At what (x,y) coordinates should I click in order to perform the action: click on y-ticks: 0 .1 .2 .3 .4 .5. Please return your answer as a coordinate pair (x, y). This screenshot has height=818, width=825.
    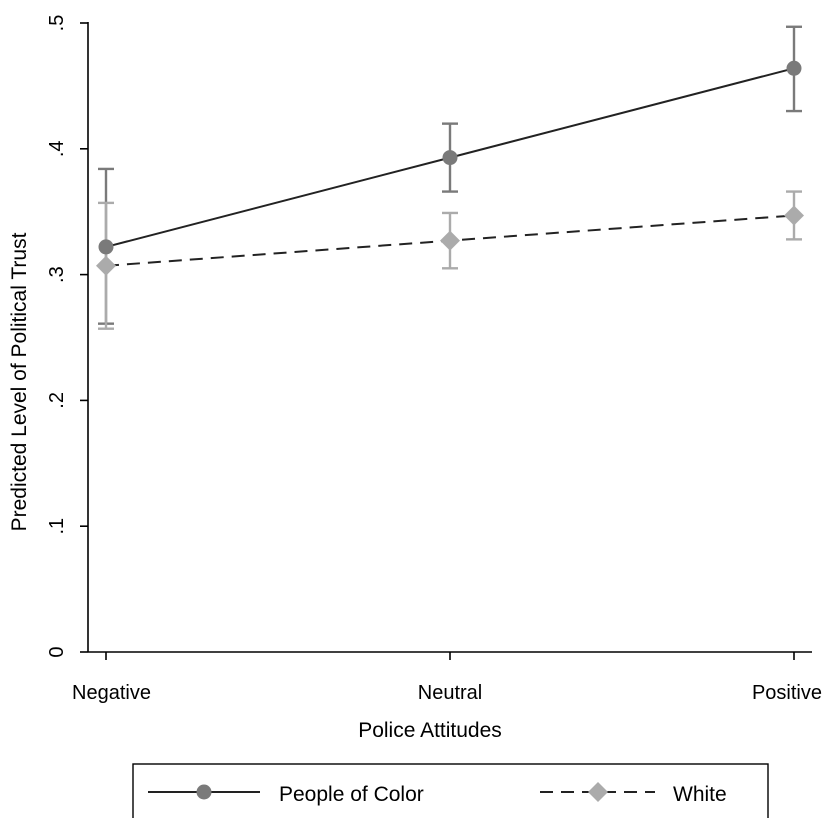
    Looking at the image, I should click on (67, 336).